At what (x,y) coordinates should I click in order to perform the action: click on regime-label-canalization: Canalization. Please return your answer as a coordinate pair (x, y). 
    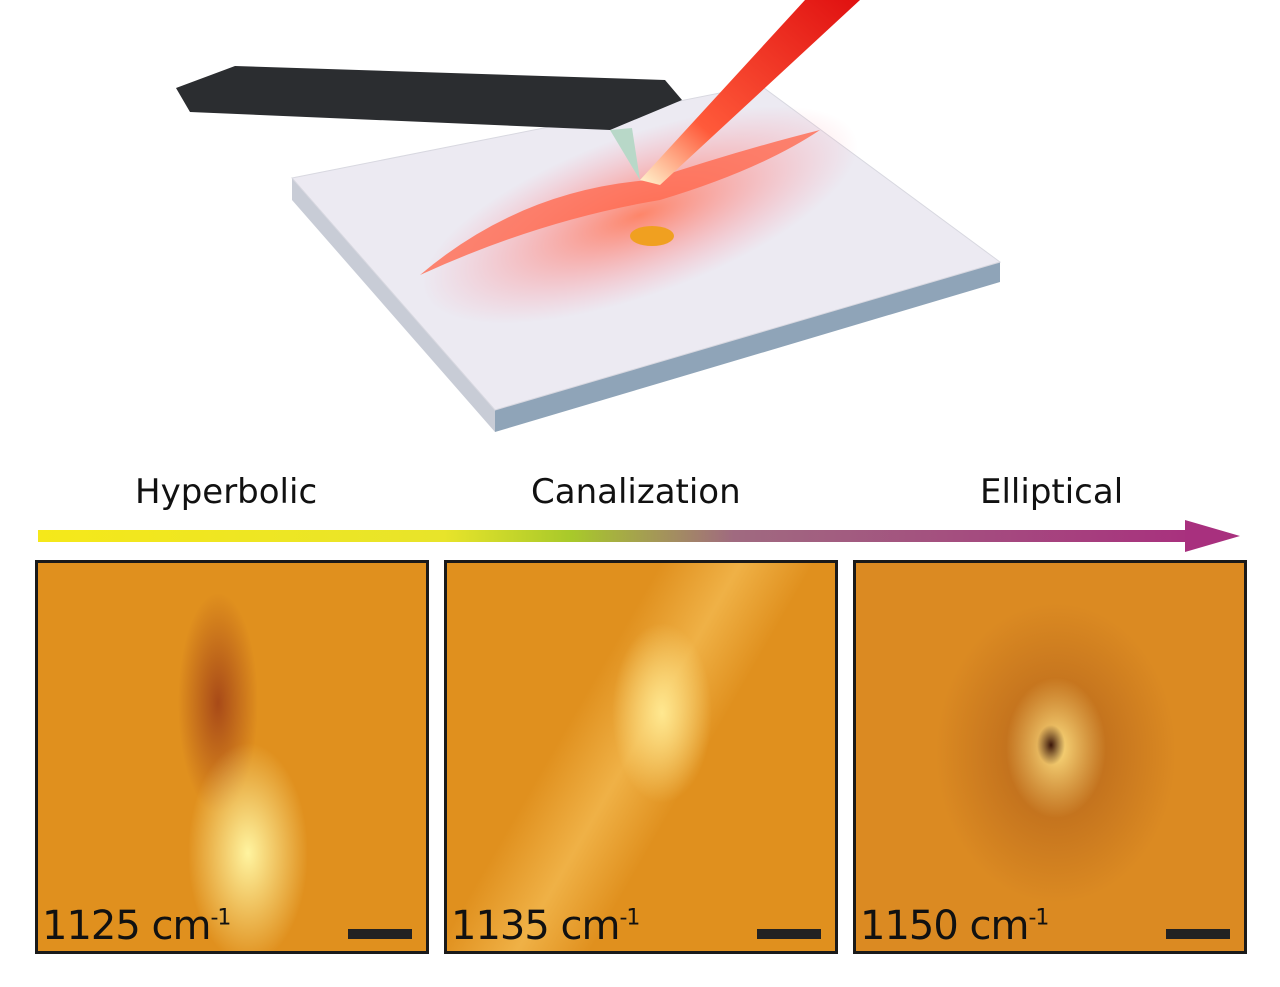
    Looking at the image, I should click on (636, 492).